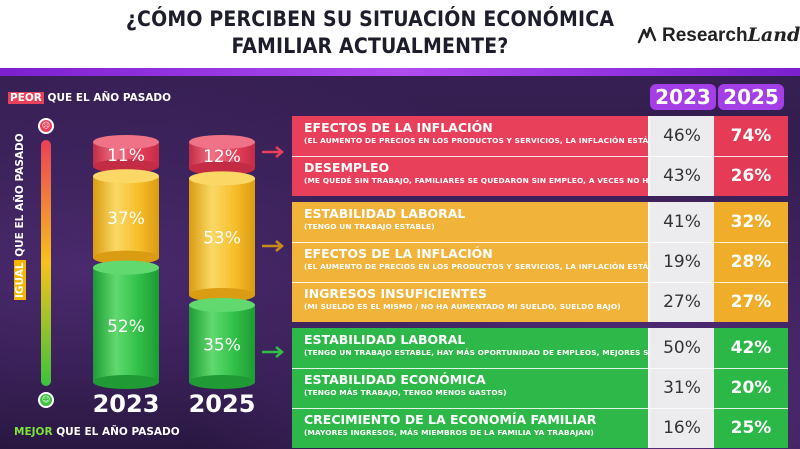 The image size is (800, 449). What do you see at coordinates (126, 257) in the screenshot?
I see `cylinder-base-2023-igual` at bounding box center [126, 257].